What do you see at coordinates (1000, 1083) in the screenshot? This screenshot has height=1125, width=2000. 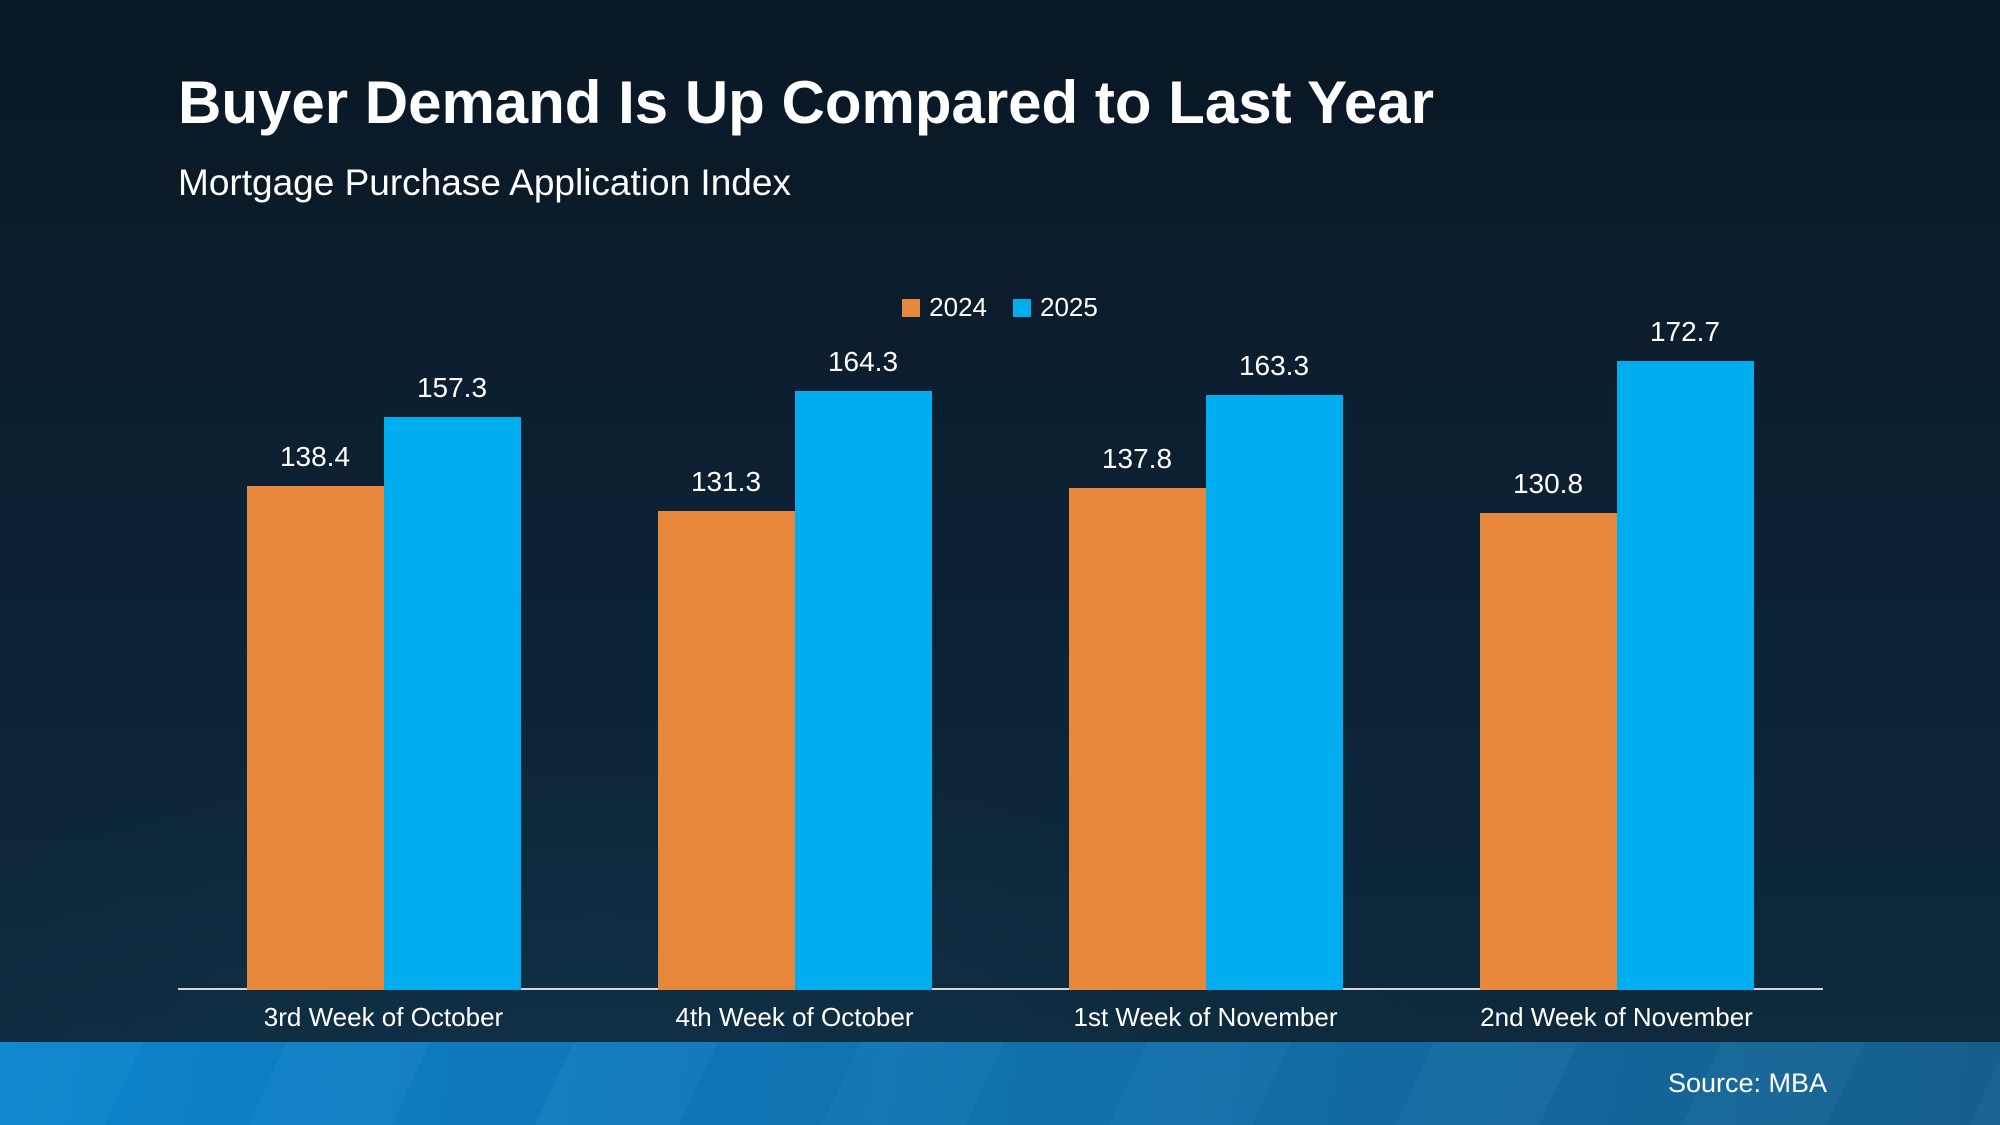 I see `footer-bar: Source: MBA` at bounding box center [1000, 1083].